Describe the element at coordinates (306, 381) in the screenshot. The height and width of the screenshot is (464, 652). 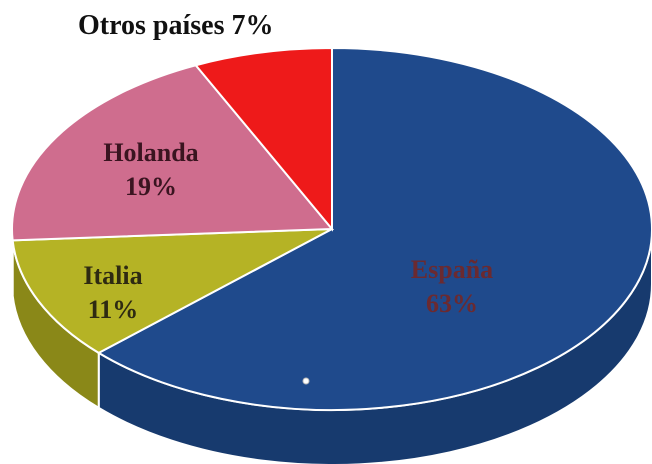
I see `center-marker` at that location.